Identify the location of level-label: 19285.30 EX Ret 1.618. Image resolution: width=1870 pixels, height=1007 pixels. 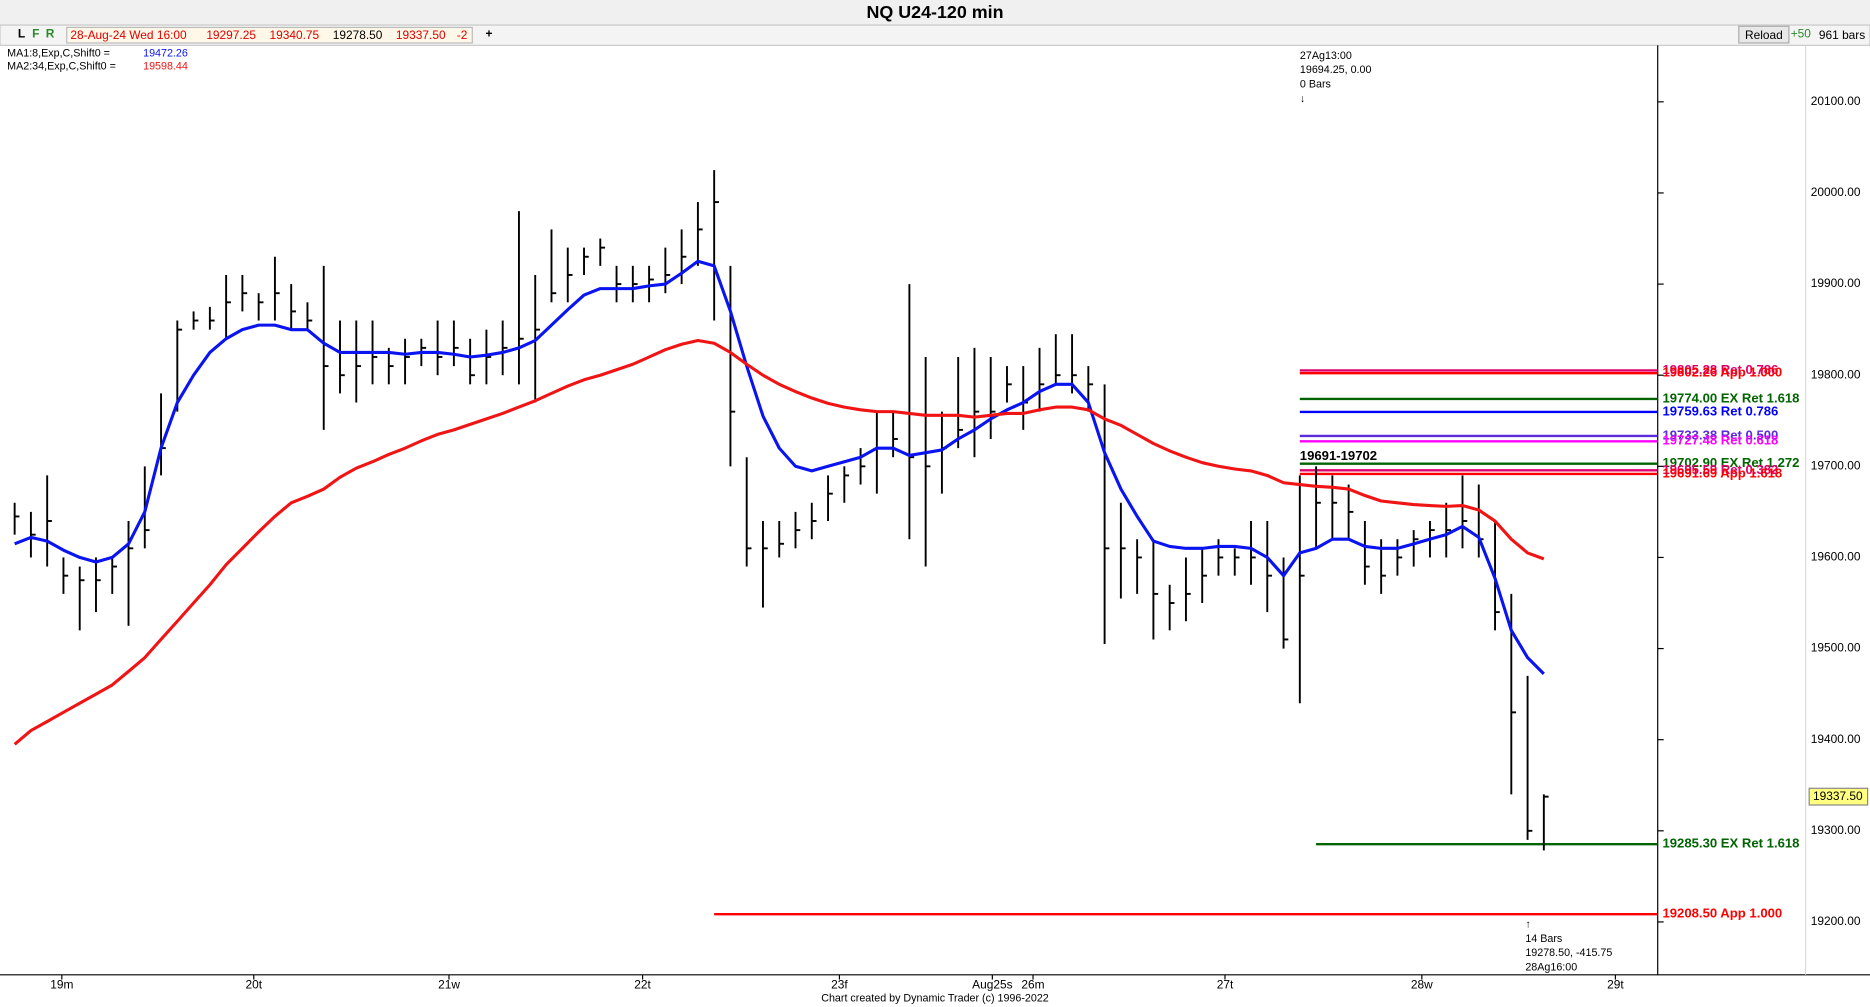
(1730, 843).